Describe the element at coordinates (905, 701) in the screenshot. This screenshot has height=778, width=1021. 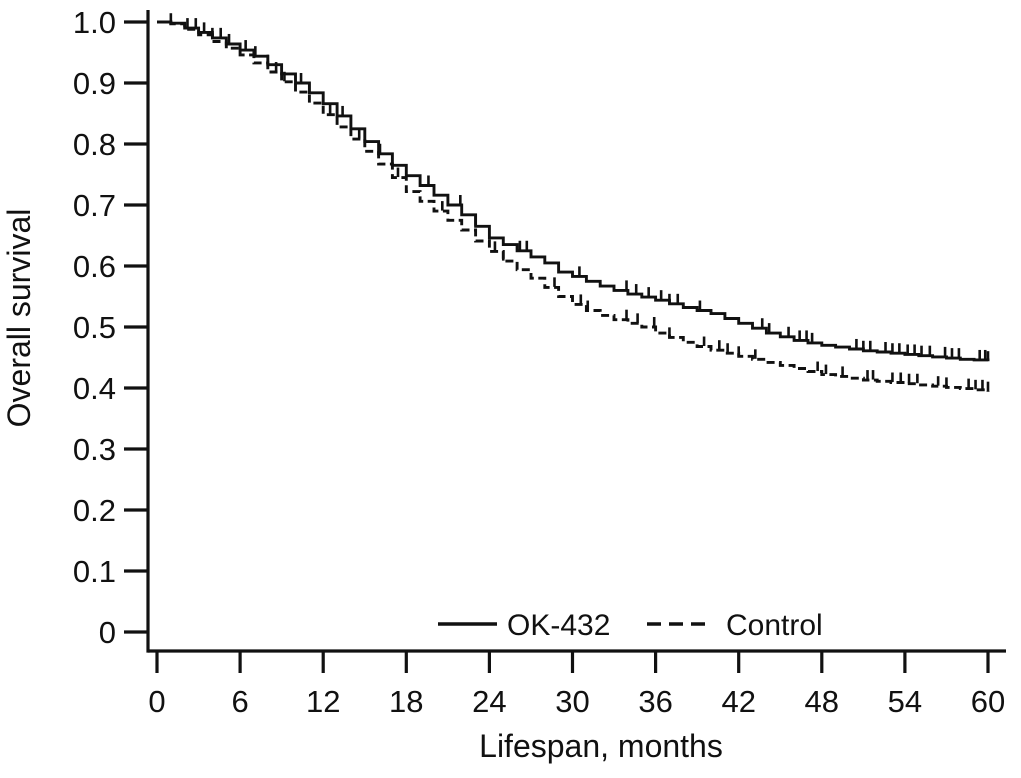
I see `x-tick-label: 54` at that location.